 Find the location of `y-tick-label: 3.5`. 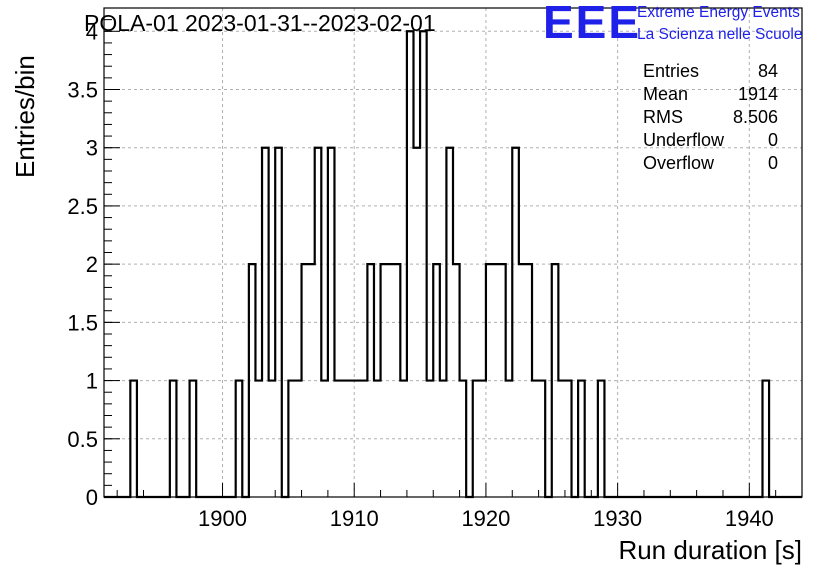

y-tick-label: 3.5 is located at coordinates (82, 90).